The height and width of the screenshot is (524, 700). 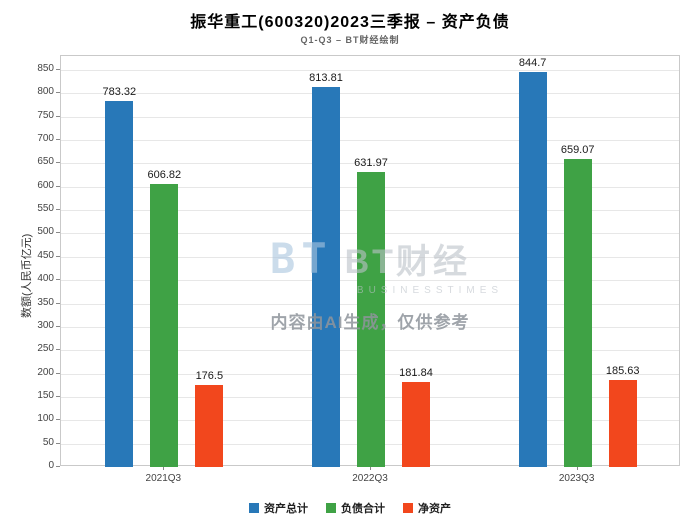 What do you see at coordinates (45, 232) in the screenshot?
I see `y-tick-label: 500` at bounding box center [45, 232].